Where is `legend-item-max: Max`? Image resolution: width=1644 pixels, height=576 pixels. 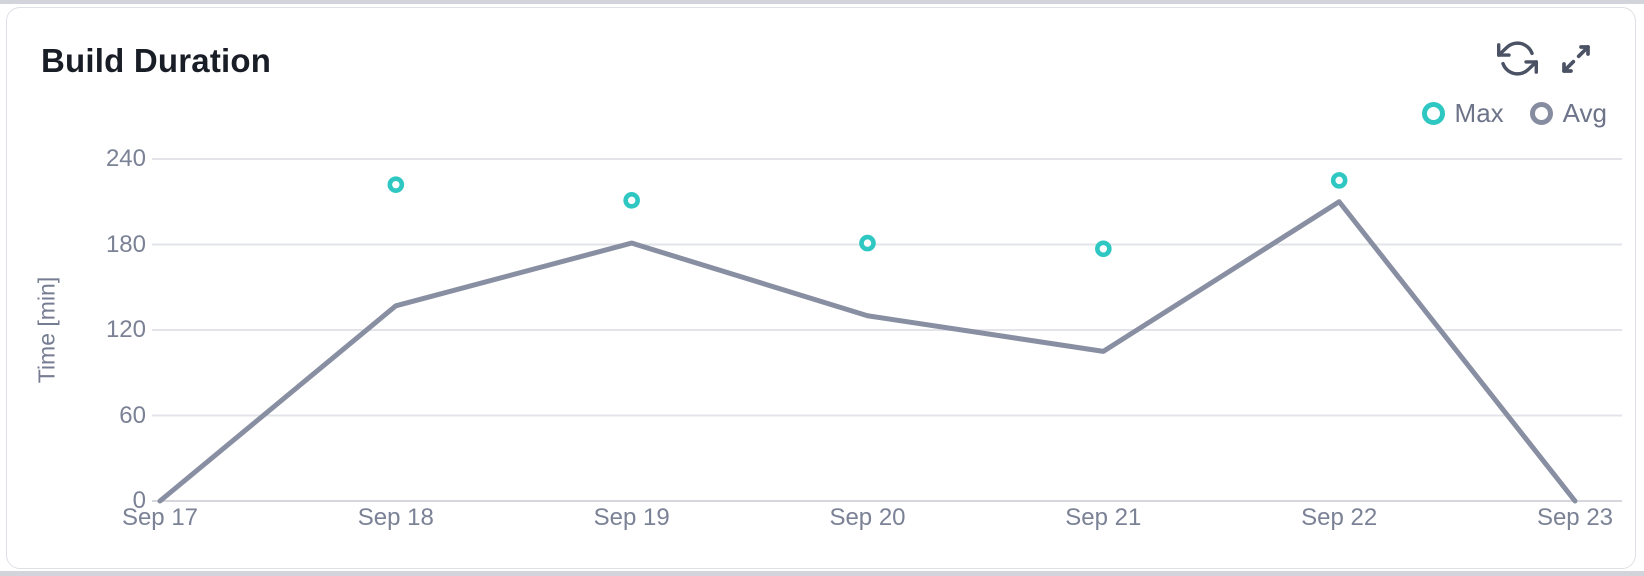
legend-item-max: Max is located at coordinates (1462, 113).